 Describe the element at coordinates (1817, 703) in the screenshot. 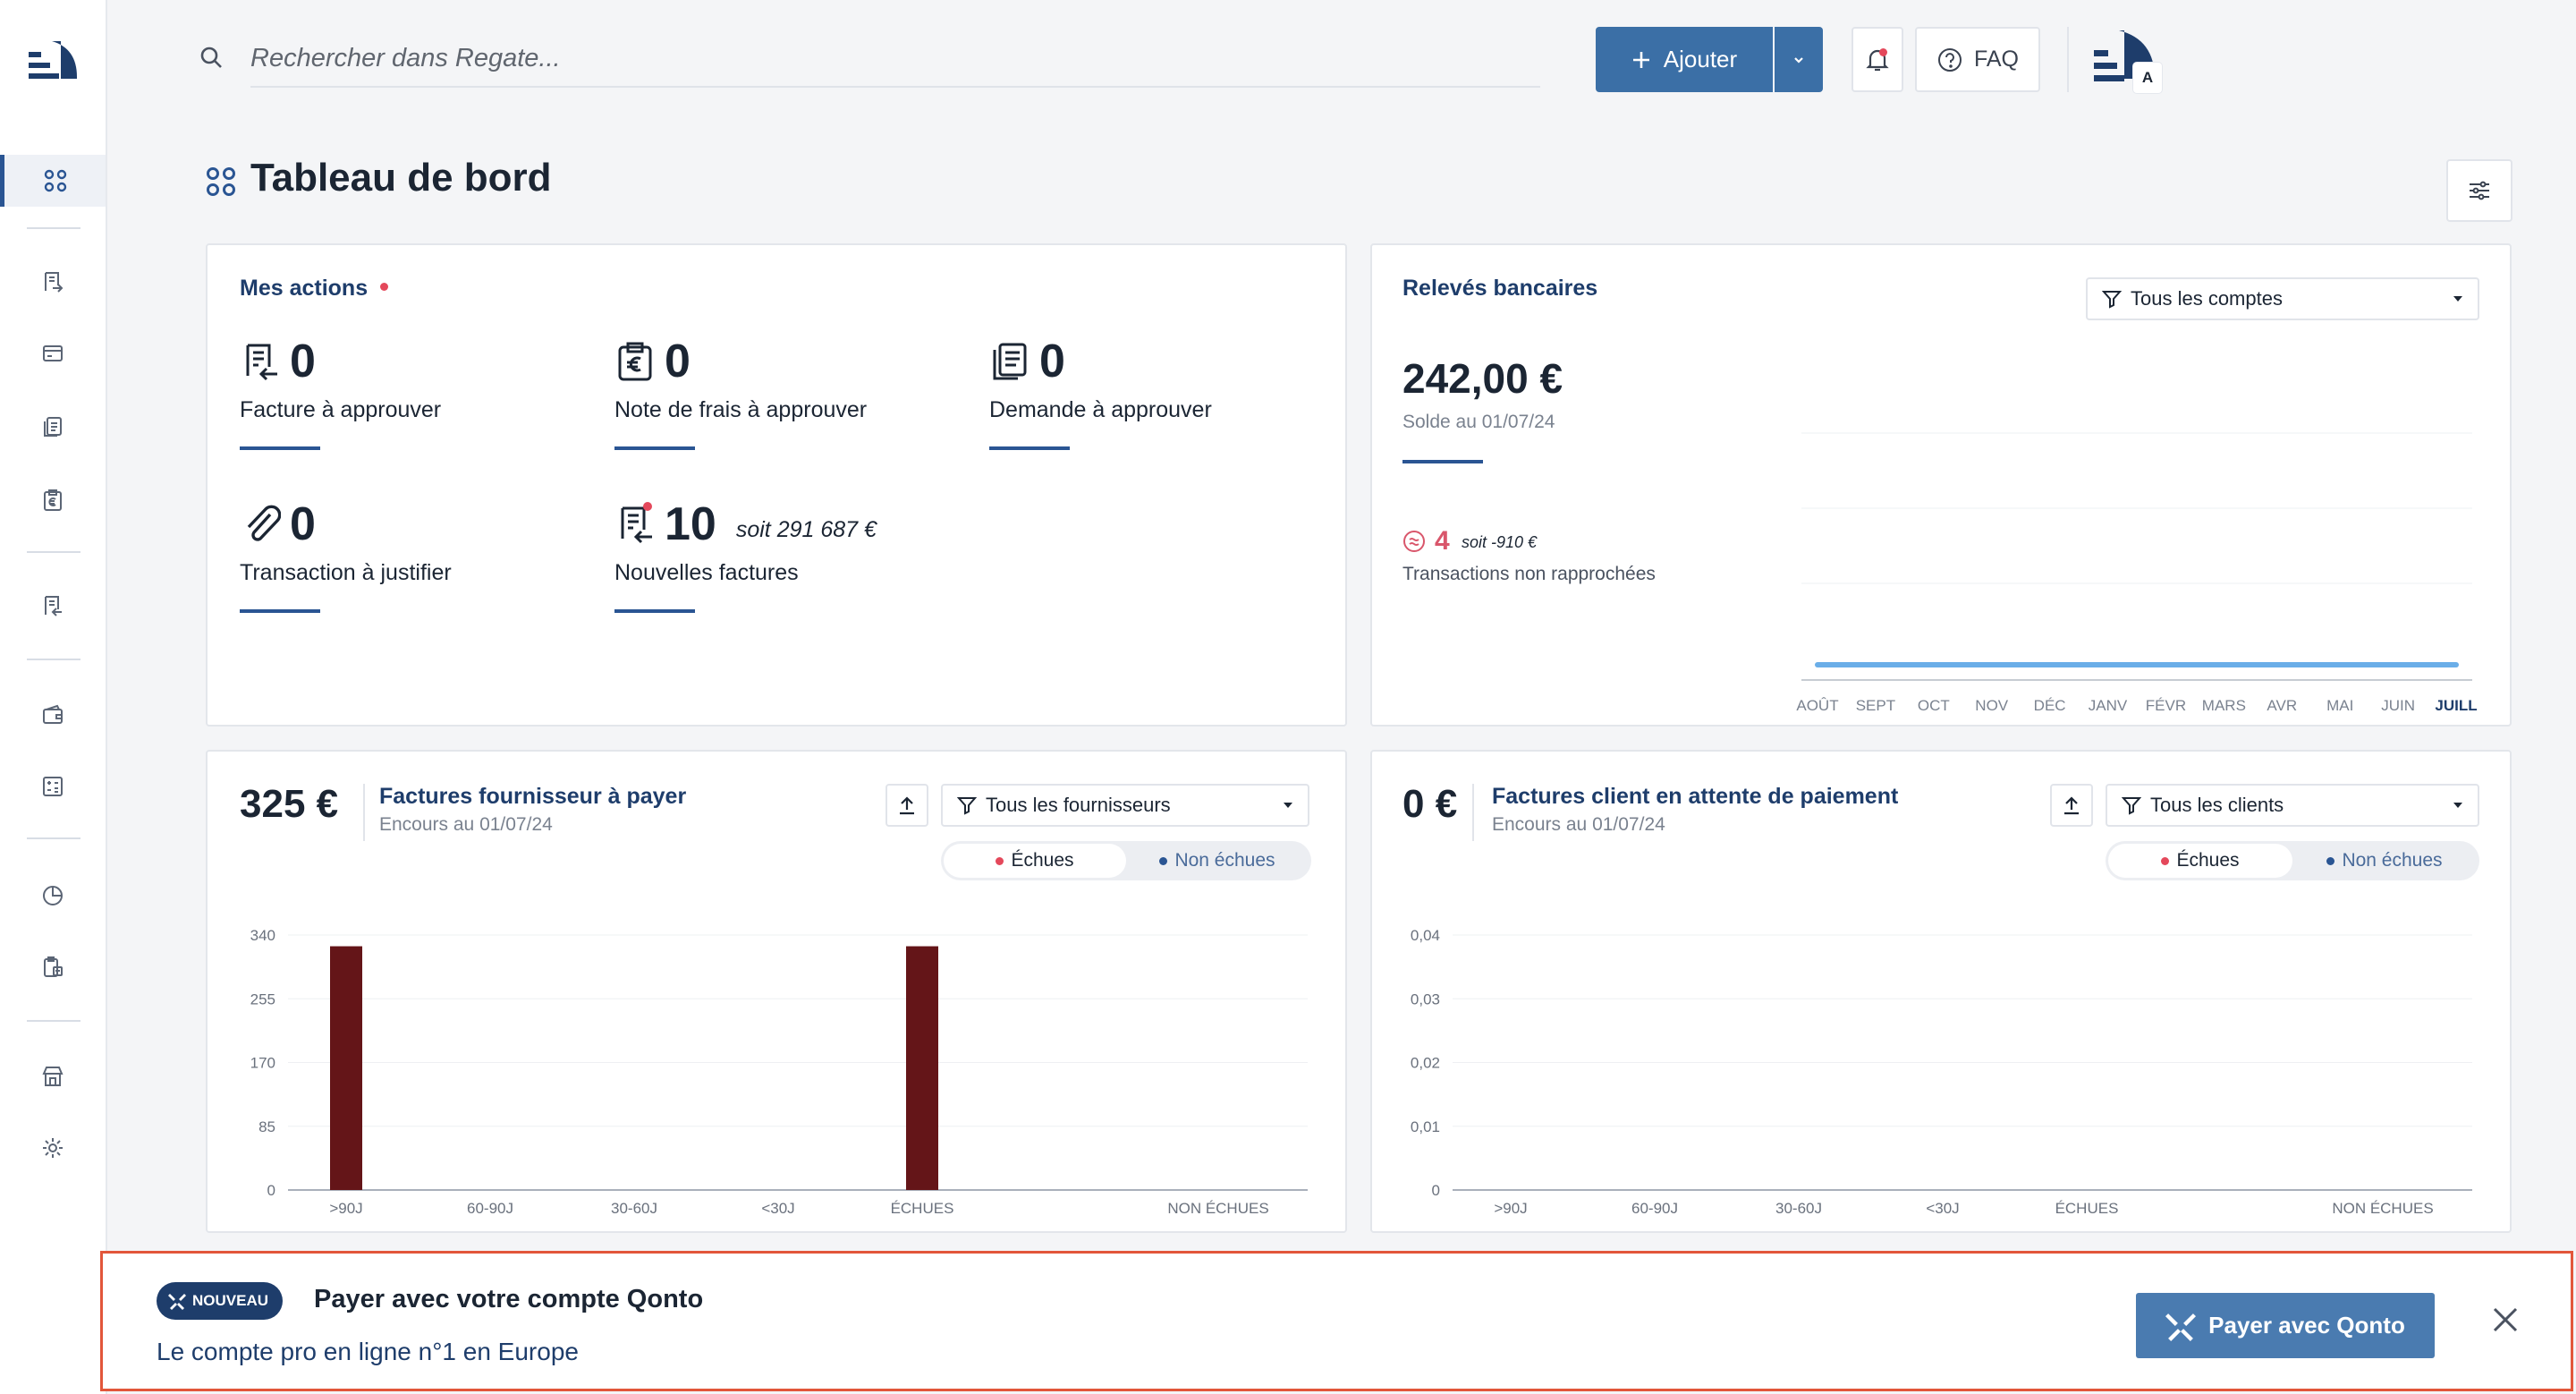

I see `month-label: AOÛT` at that location.